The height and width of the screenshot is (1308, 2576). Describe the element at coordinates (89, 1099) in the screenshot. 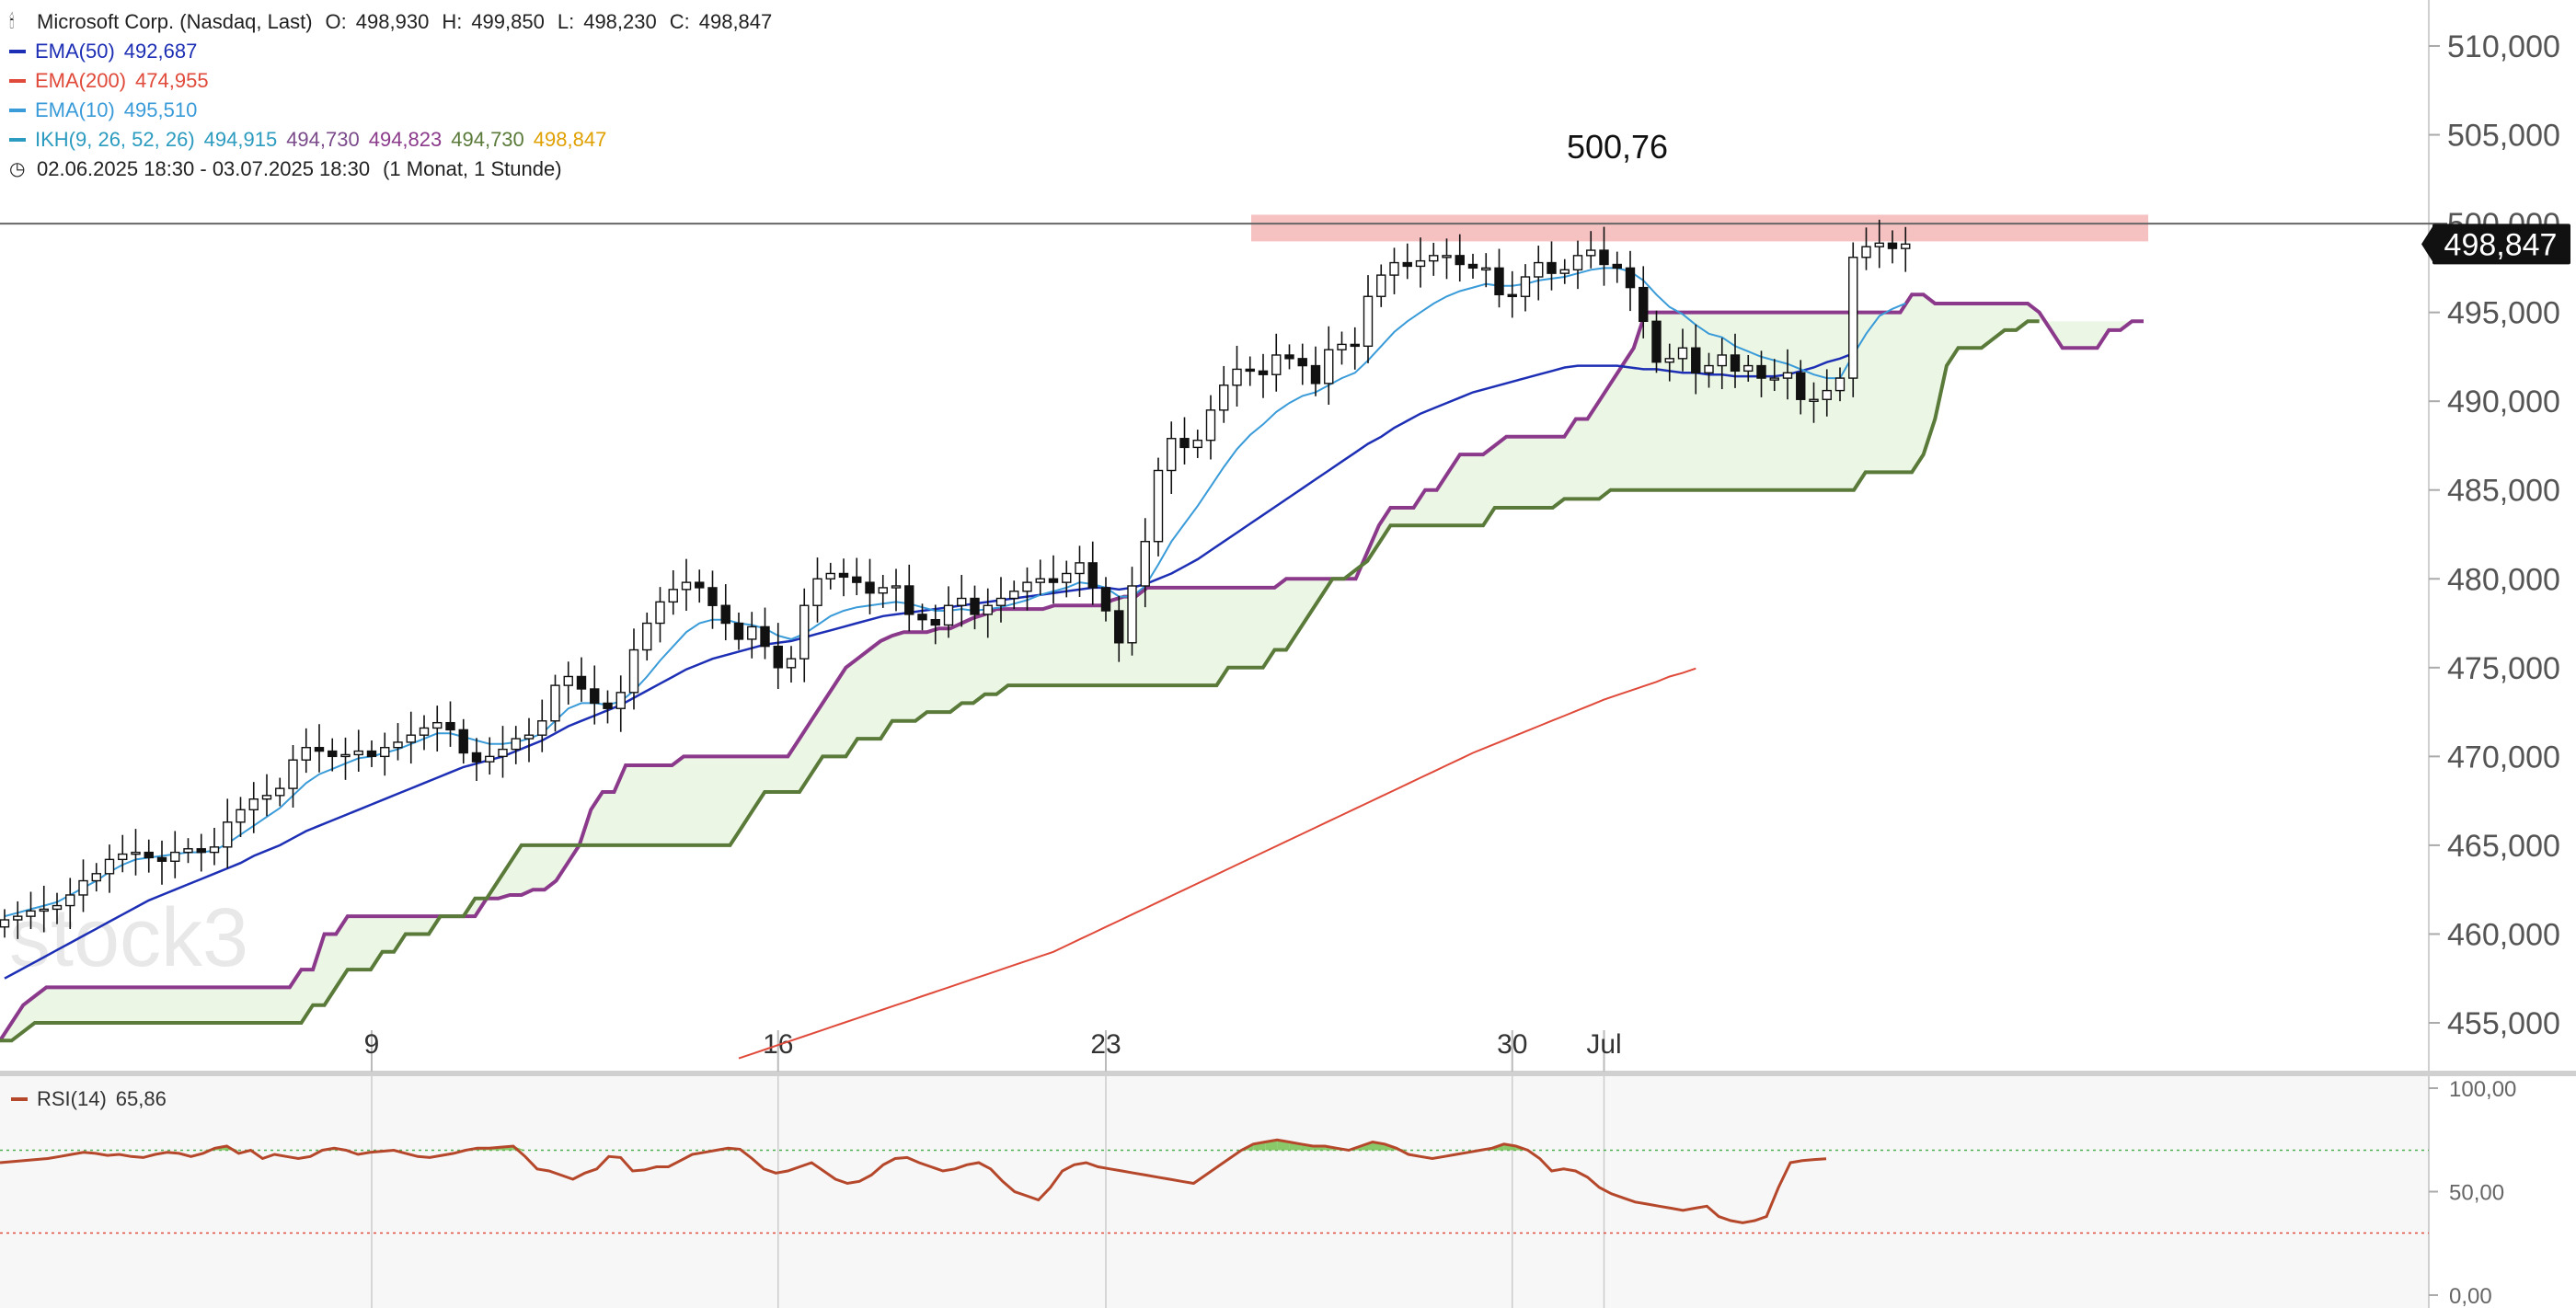

I see `rsi-legend: RSI(14) 65,86` at that location.